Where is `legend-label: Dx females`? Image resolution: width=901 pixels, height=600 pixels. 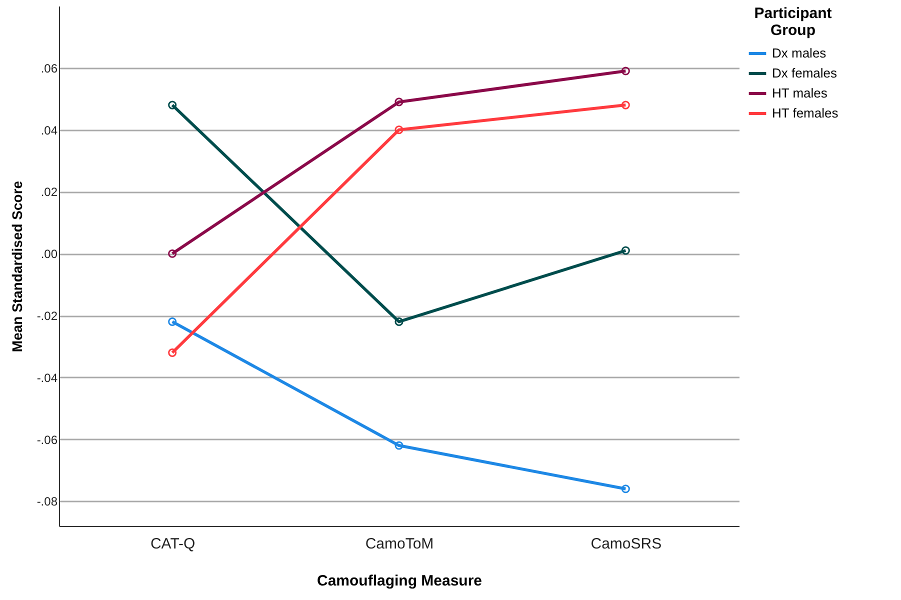
legend-label: Dx females is located at coordinates (805, 73).